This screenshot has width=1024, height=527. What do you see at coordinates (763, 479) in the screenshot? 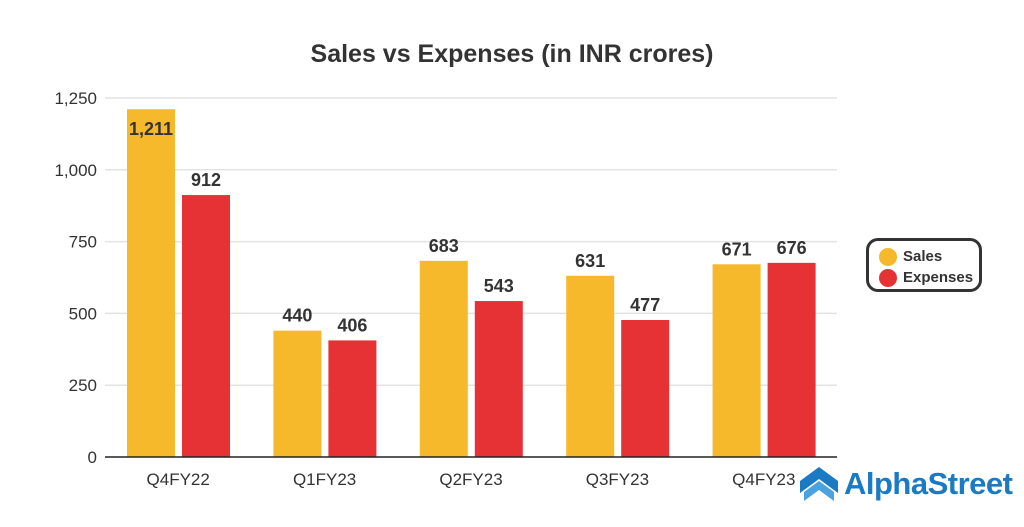
I see `x-tick-label: Q4FY23` at bounding box center [763, 479].